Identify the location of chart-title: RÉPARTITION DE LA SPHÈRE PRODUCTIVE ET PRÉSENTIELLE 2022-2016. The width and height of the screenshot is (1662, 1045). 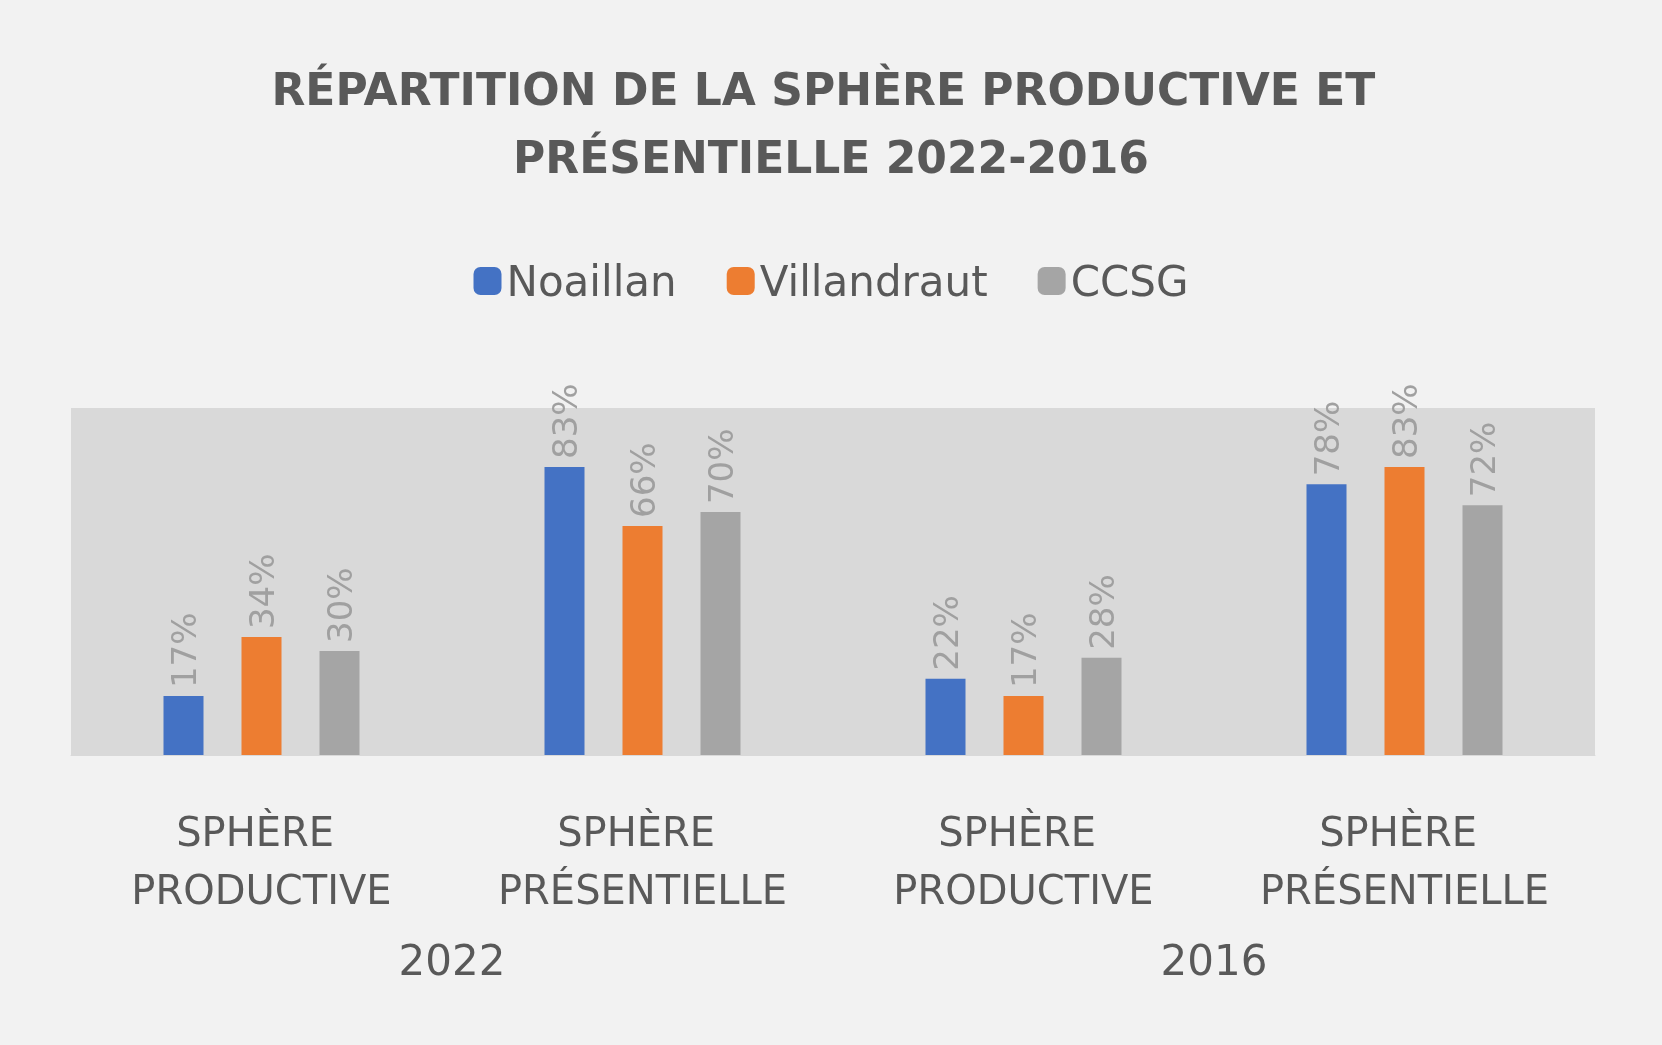
(831, 122).